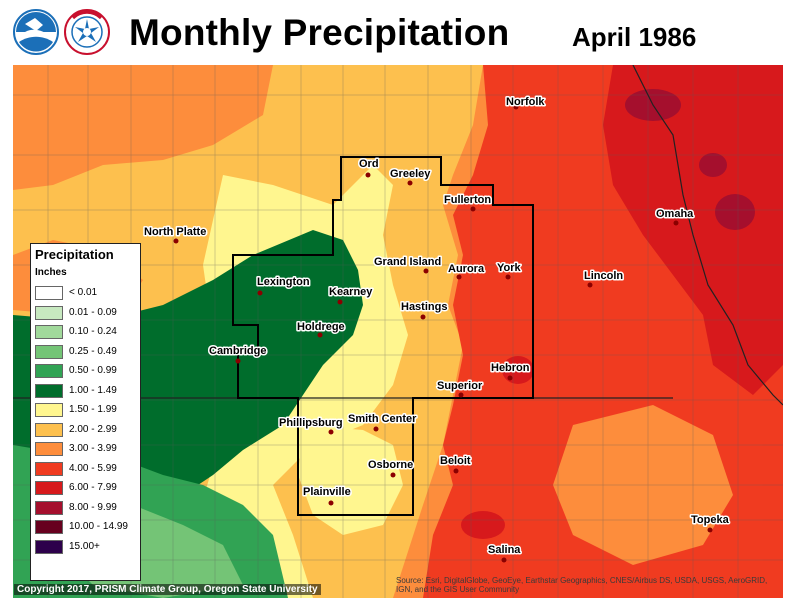 This screenshot has width=792, height=612. Describe the element at coordinates (283, 282) in the screenshot. I see `city-label-lexington: Lexington` at that location.